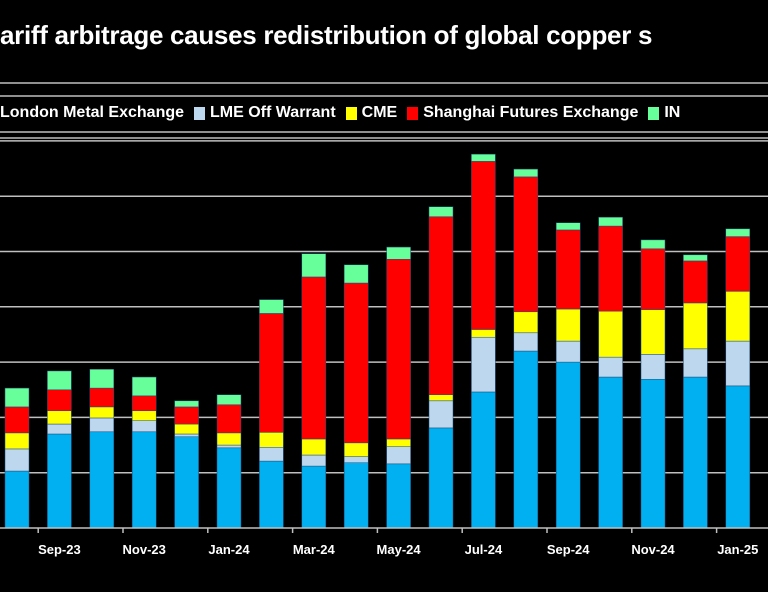 The width and height of the screenshot is (768, 592). I want to click on legend-label: IN, so click(672, 112).